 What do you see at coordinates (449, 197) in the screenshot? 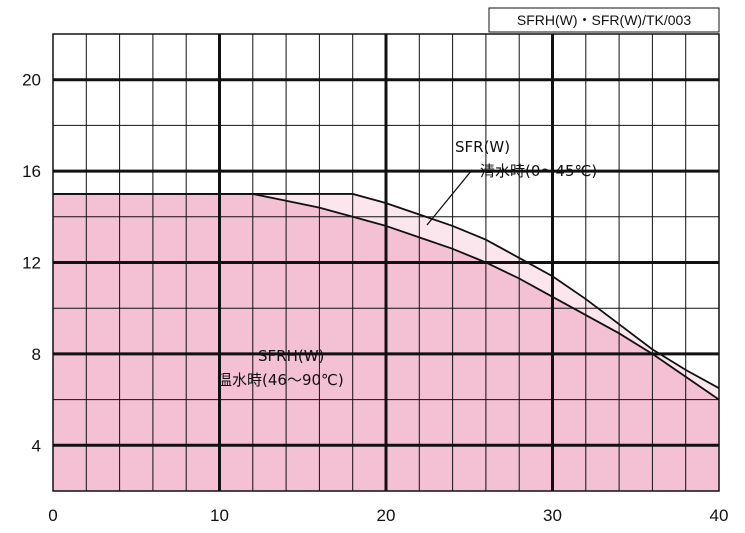
I see `sfr-leader-line` at bounding box center [449, 197].